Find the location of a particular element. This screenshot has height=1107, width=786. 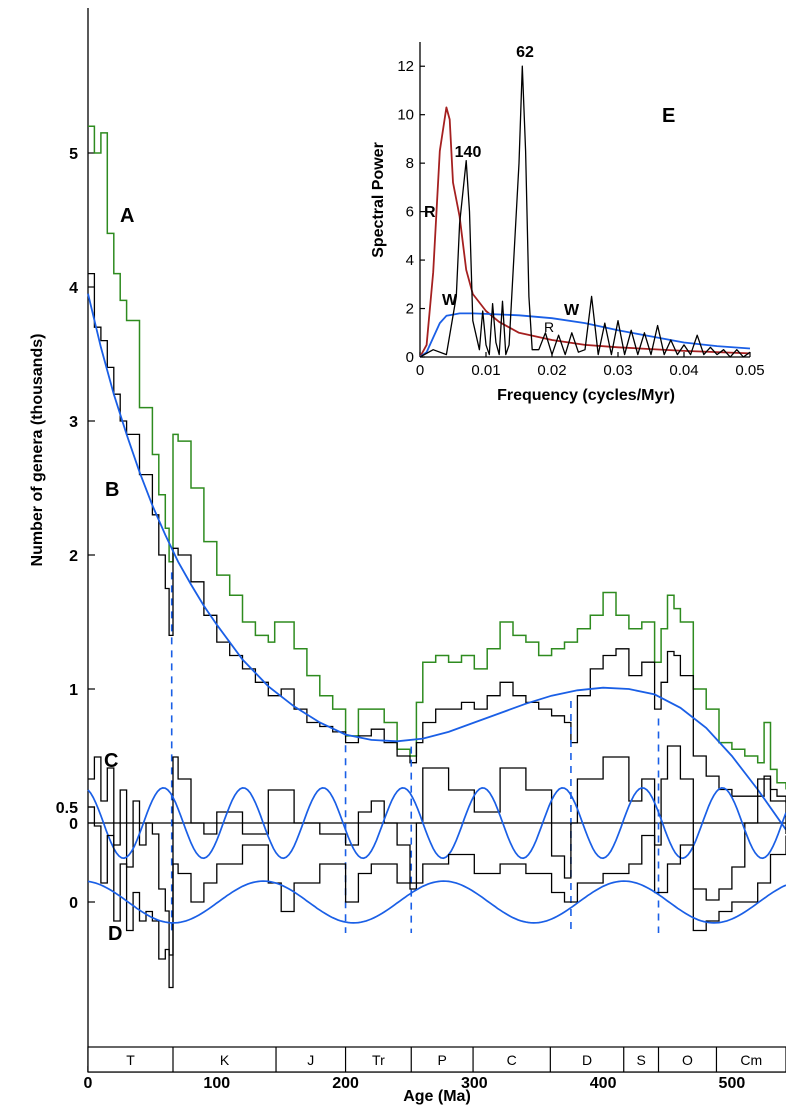

inset-x-tick-label: 0 is located at coordinates (420, 370).